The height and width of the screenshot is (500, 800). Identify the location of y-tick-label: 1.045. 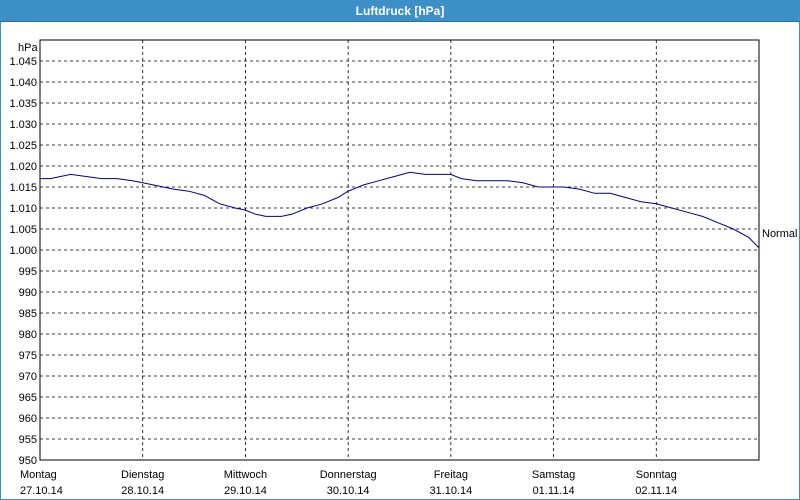
(23, 62).